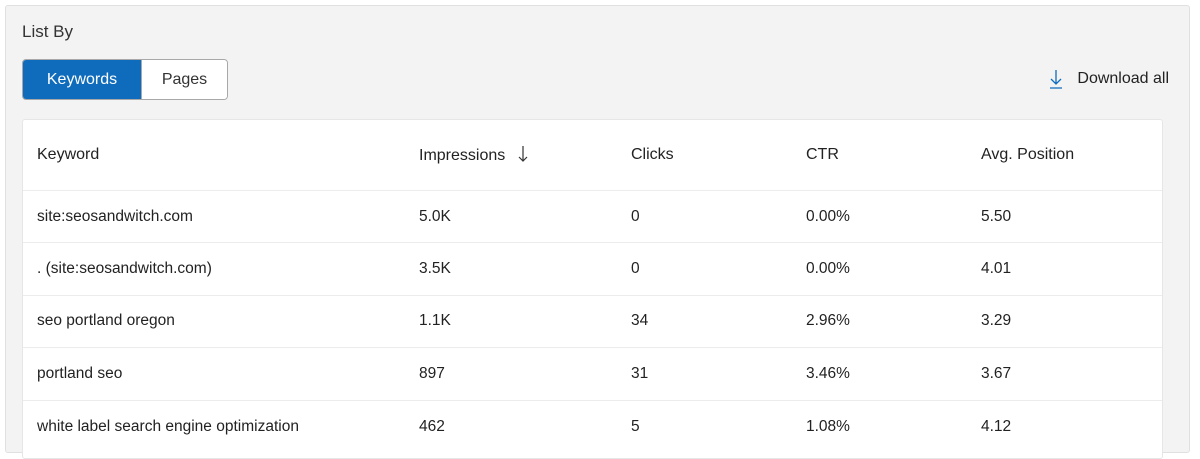  I want to click on cell-avg-position: 5.50, so click(996, 216).